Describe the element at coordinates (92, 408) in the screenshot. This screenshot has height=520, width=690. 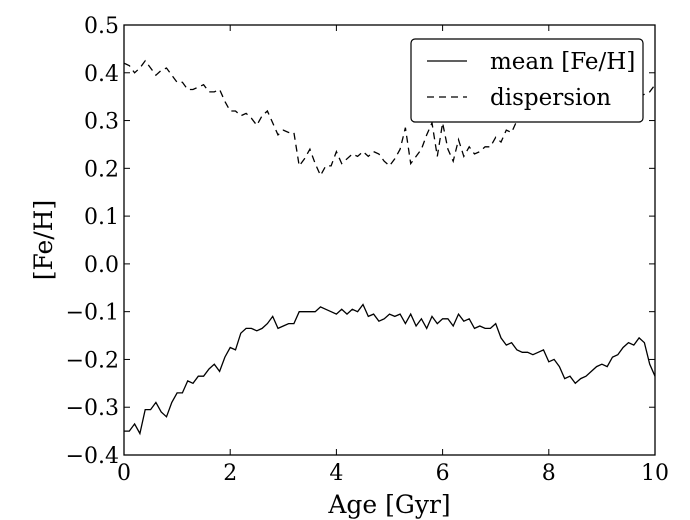
I see `y-tick-label: −0.3` at that location.